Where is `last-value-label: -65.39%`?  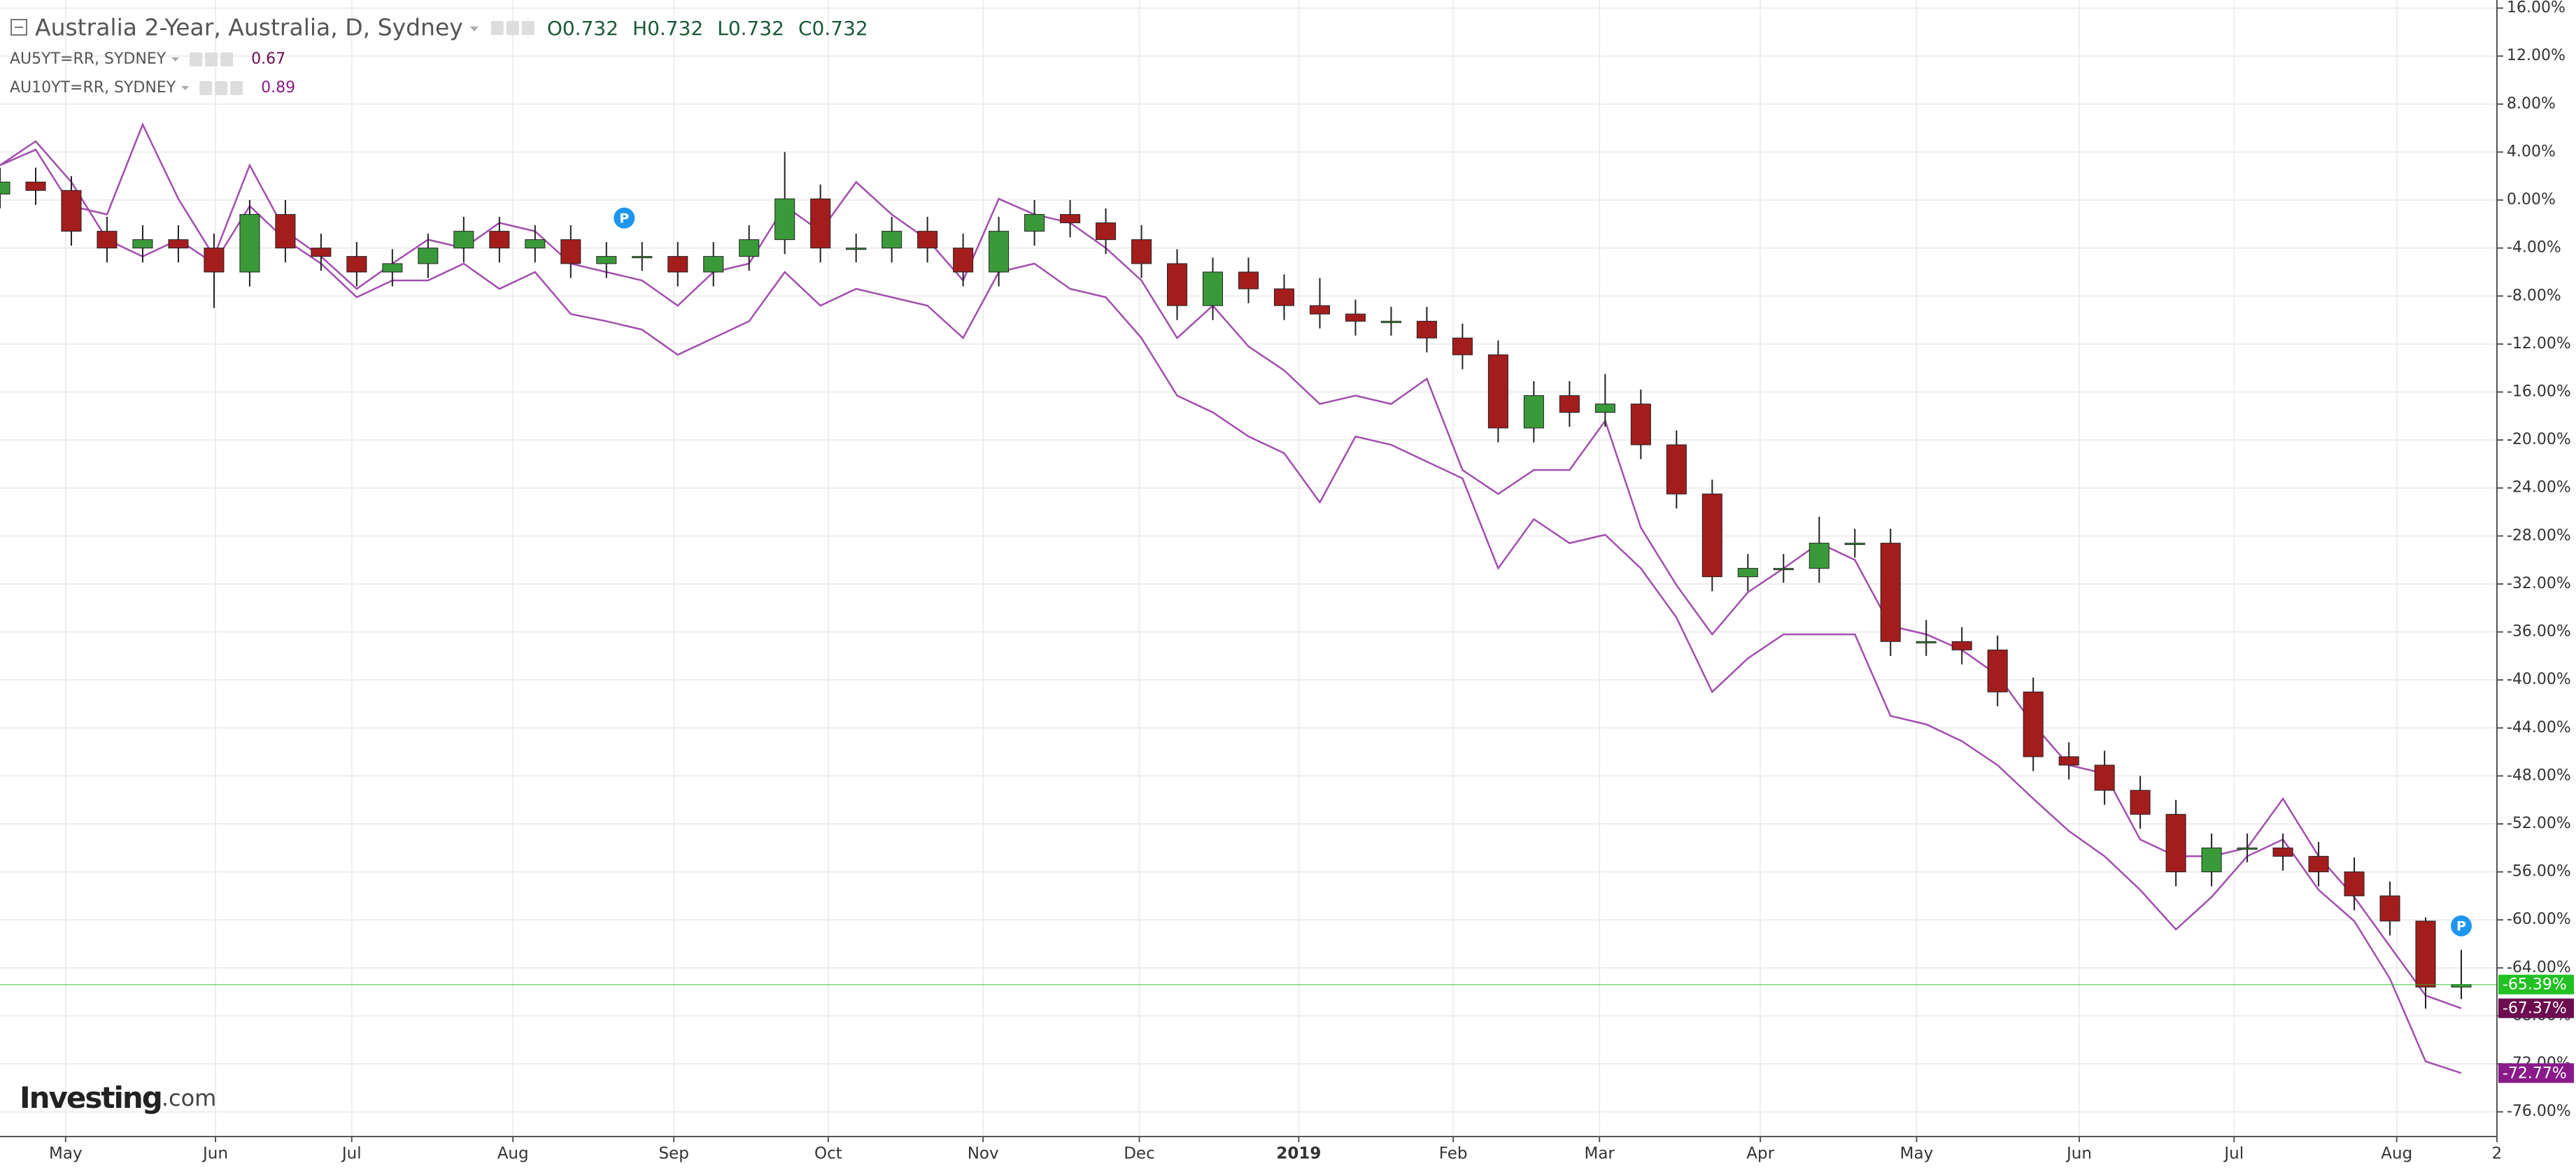 last-value-label: -65.39% is located at coordinates (2535, 985).